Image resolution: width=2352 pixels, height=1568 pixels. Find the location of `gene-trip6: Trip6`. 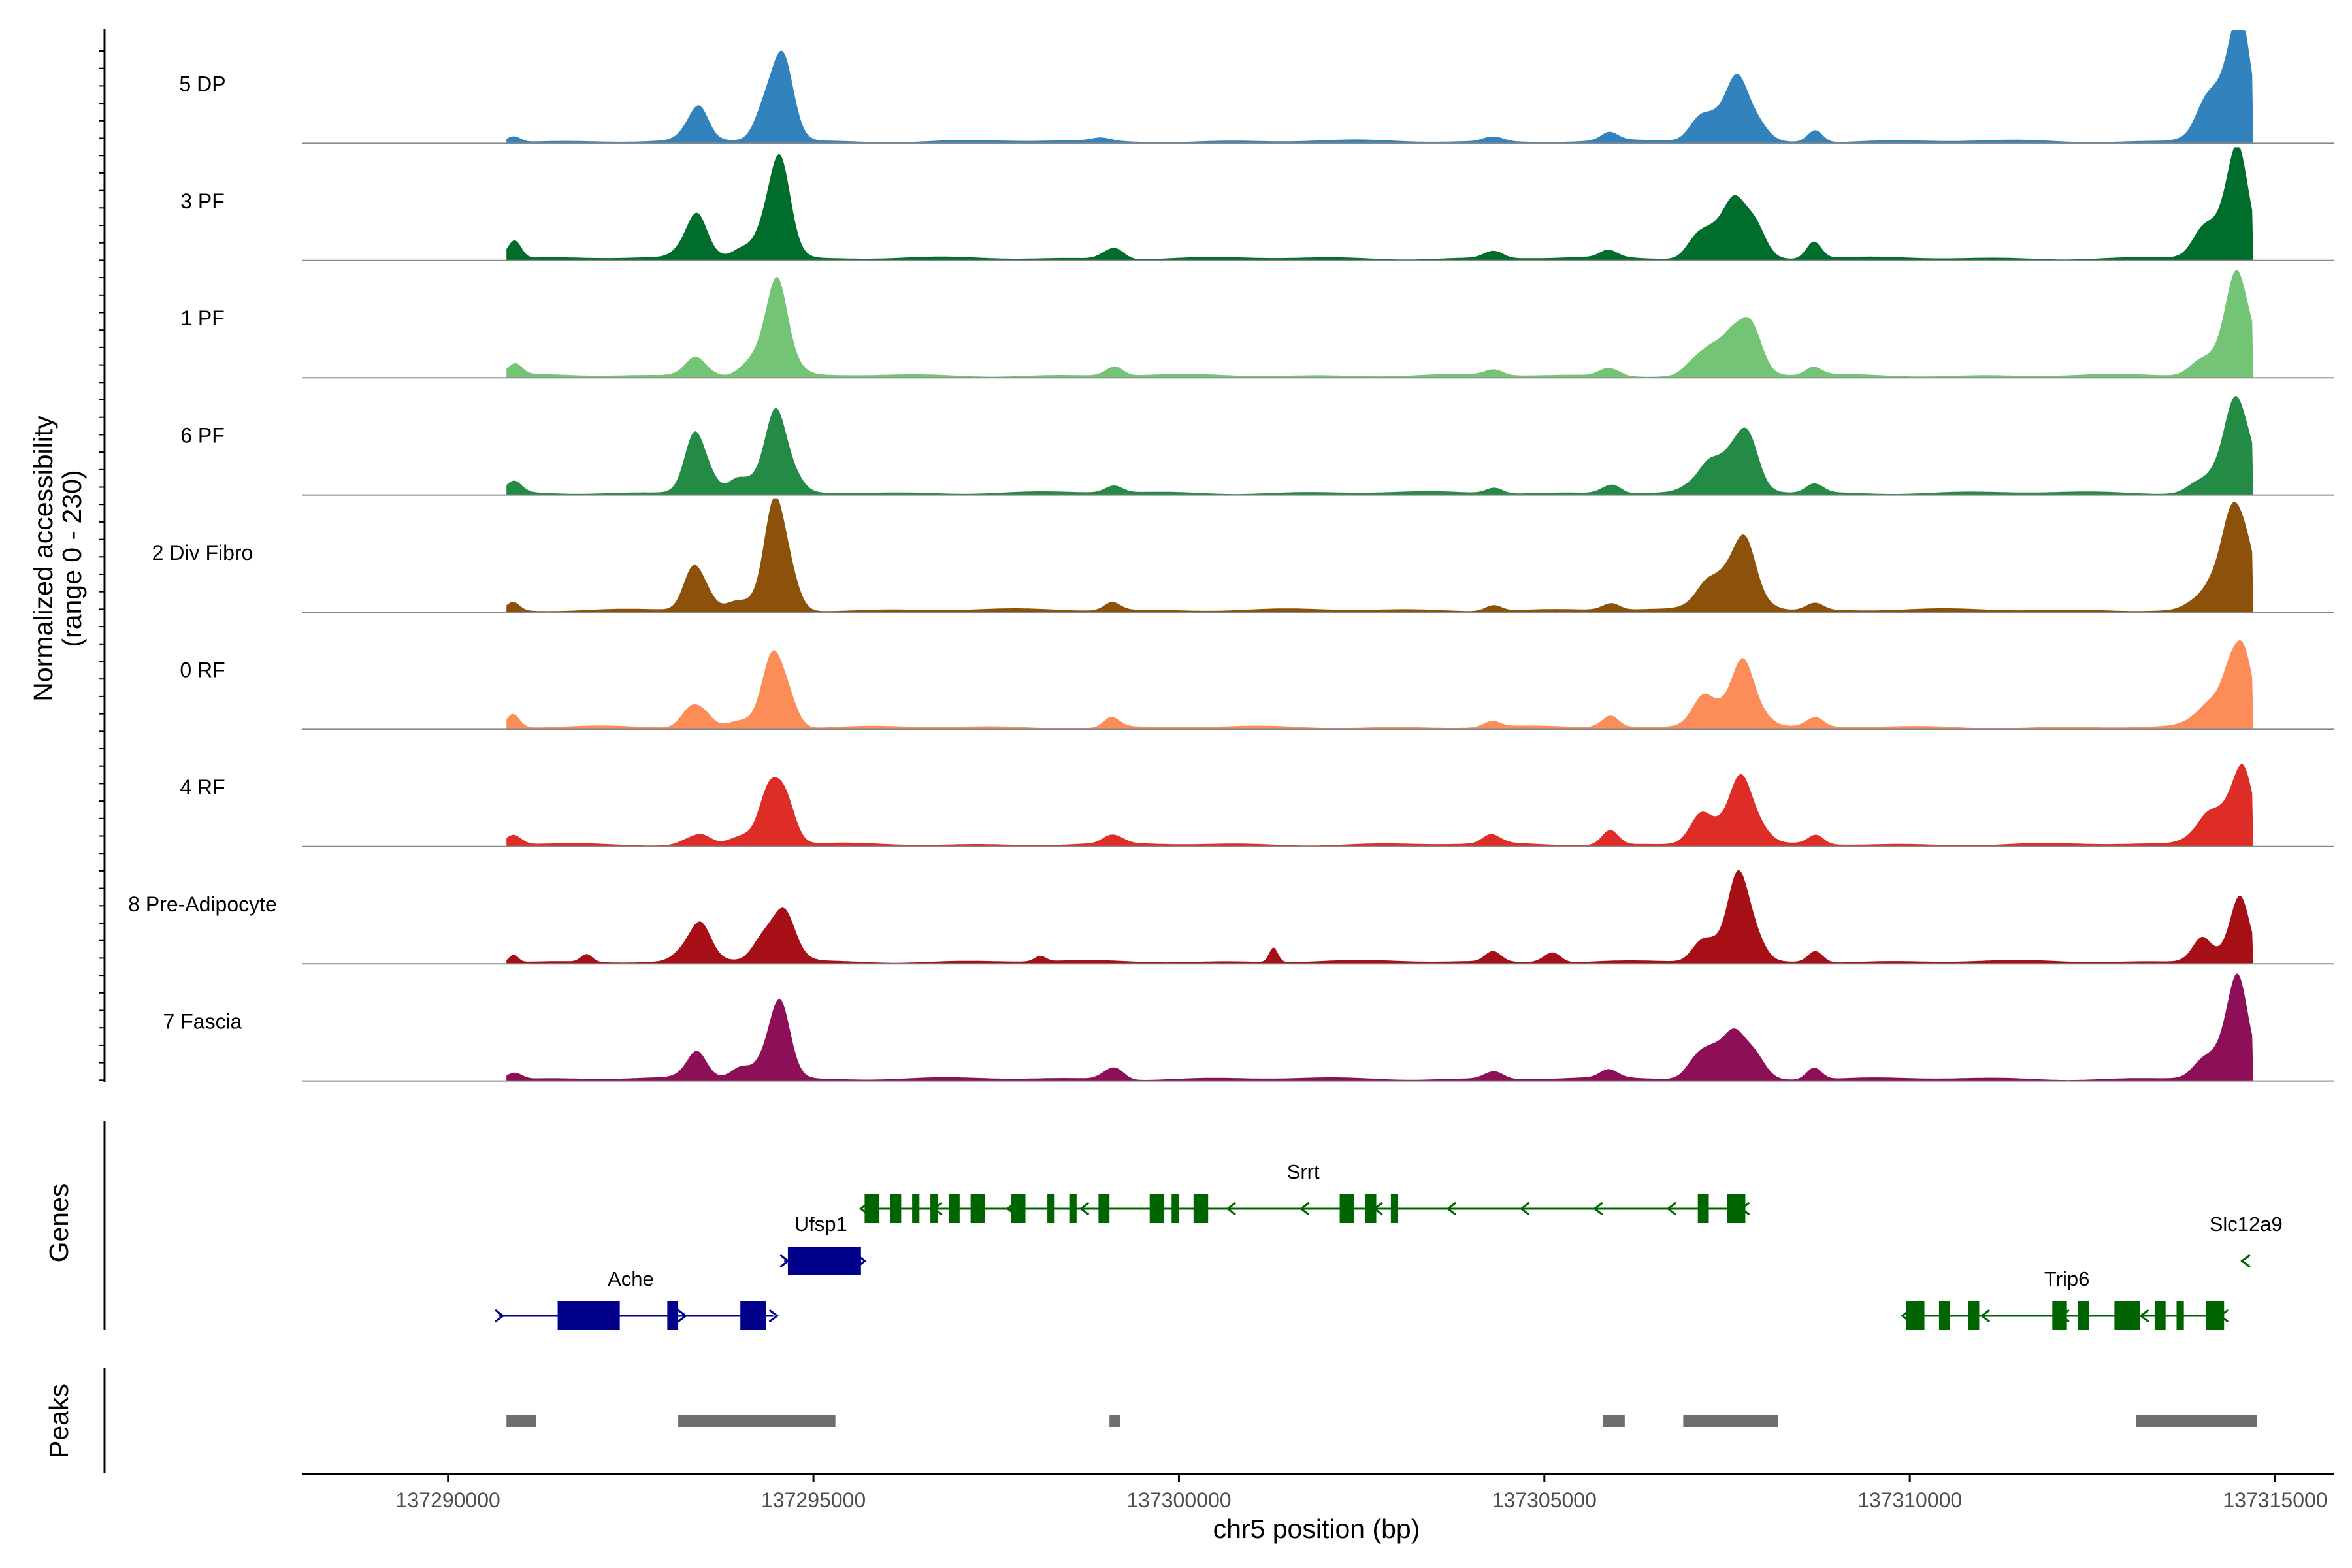

gene-trip6: Trip6 is located at coordinates (2065, 1298).